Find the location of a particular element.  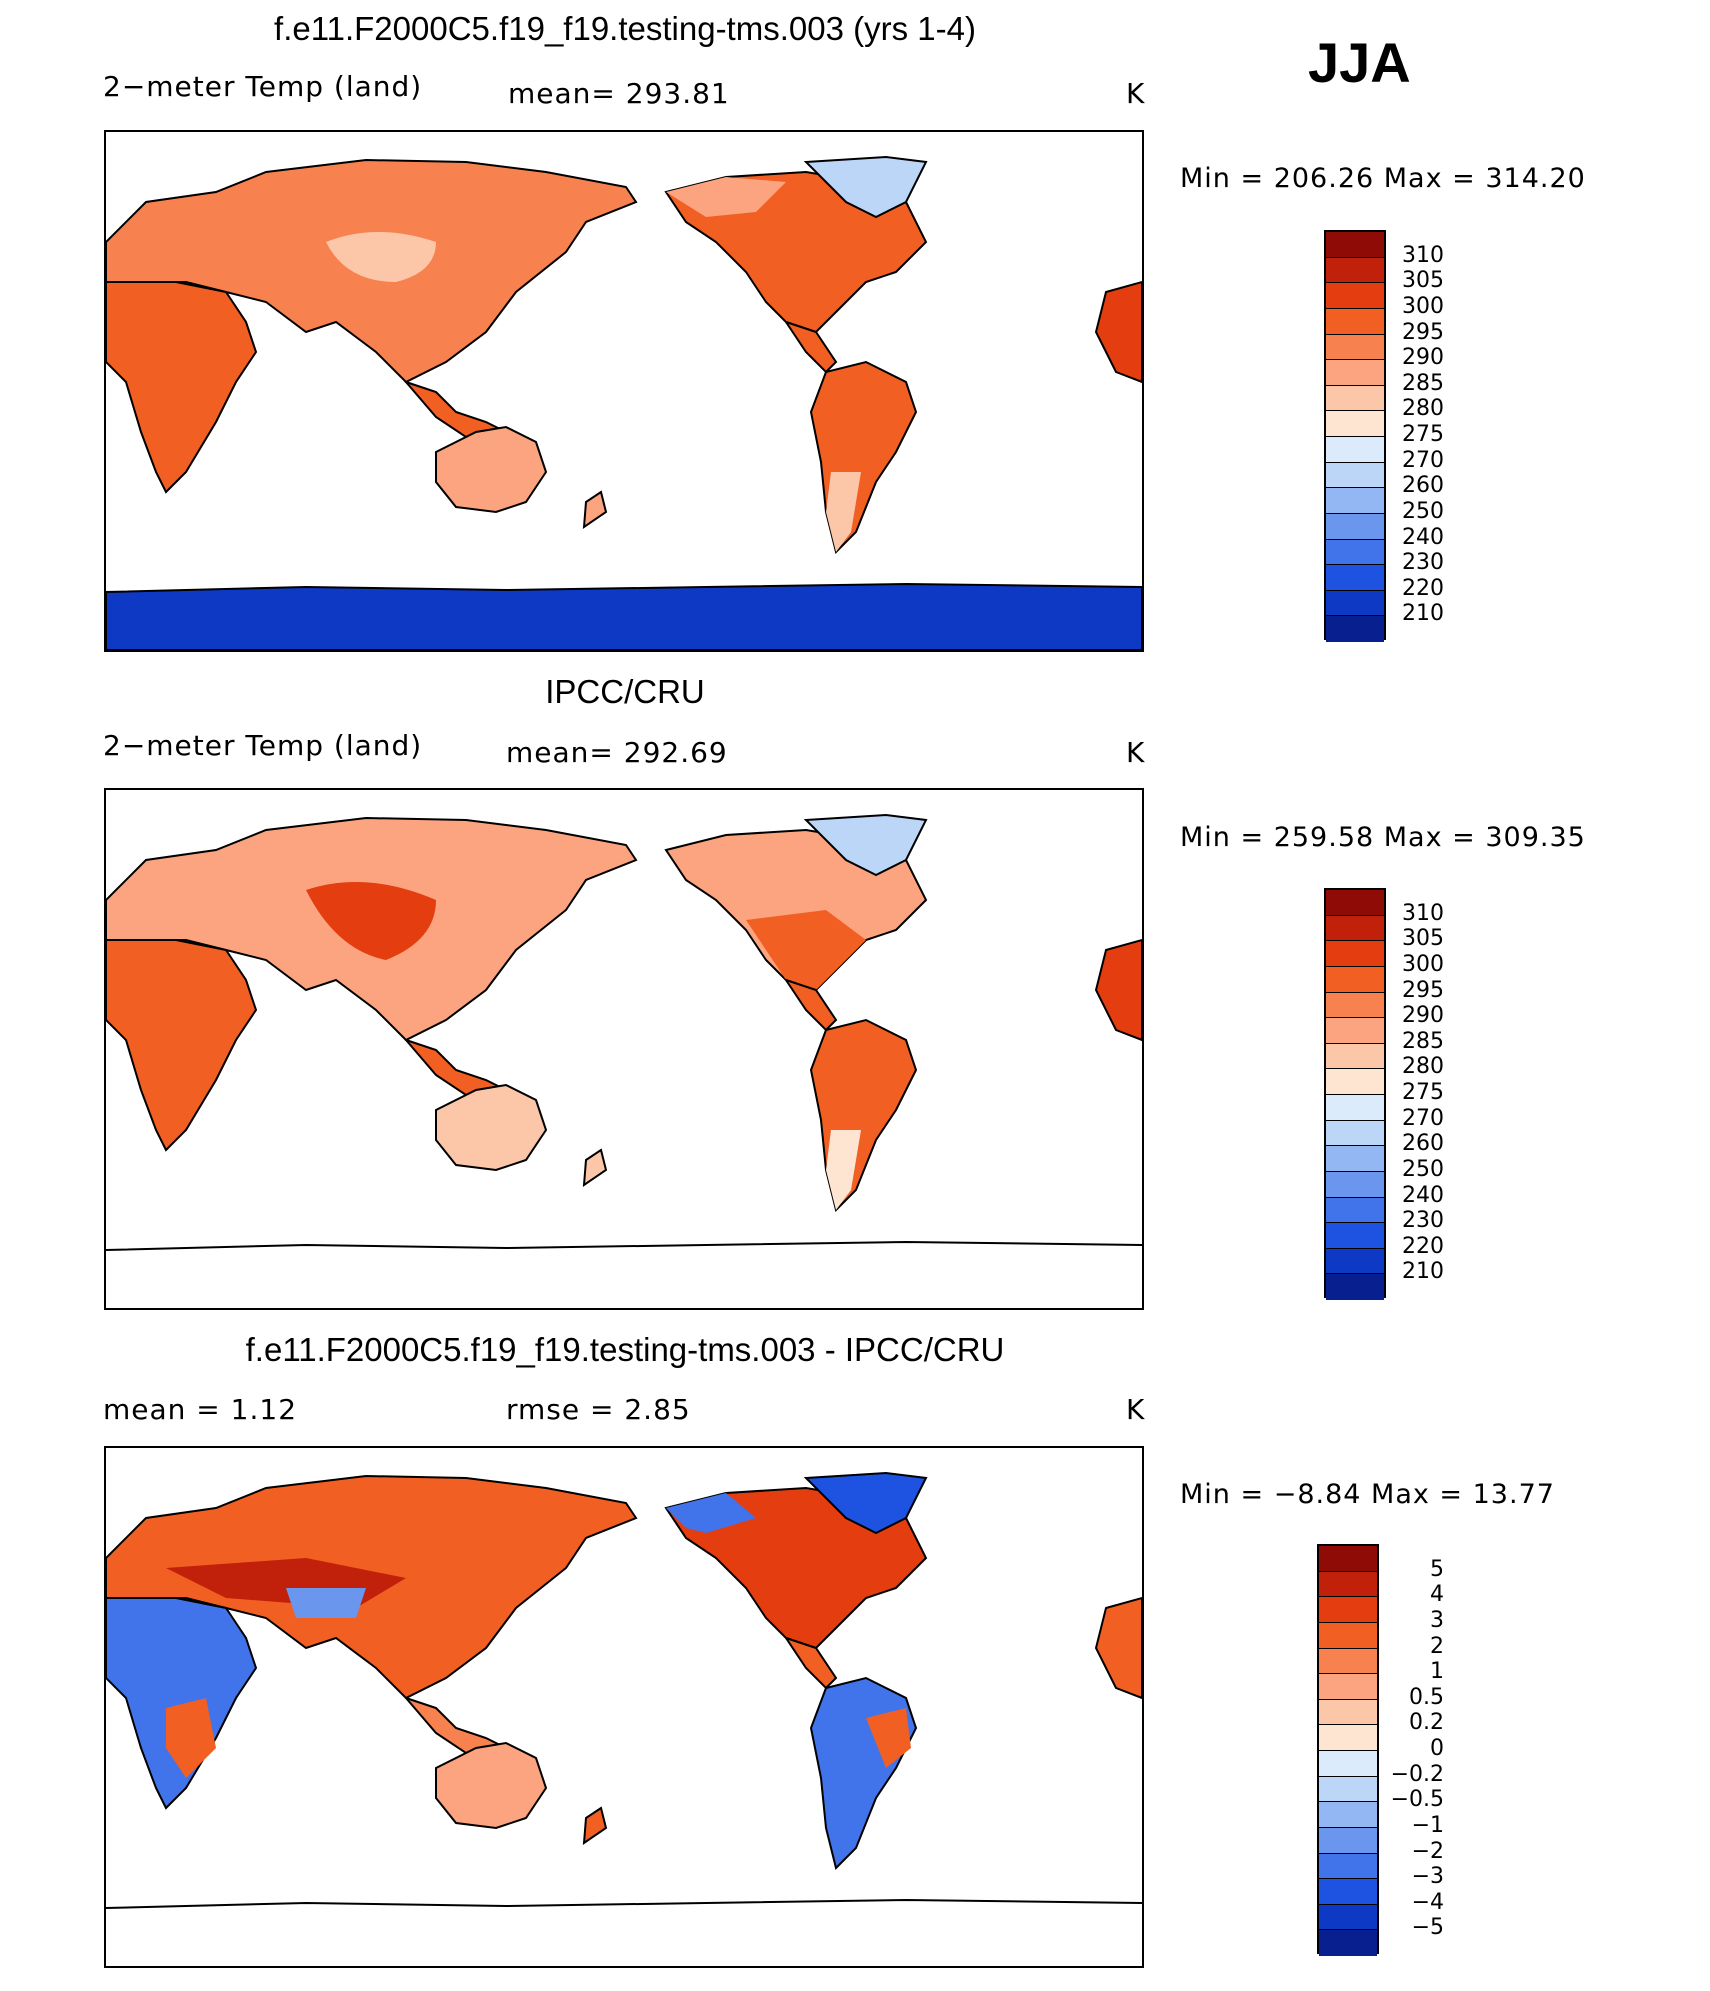

colorbar-tick-label: 3 is located at coordinates (1437, 1620).